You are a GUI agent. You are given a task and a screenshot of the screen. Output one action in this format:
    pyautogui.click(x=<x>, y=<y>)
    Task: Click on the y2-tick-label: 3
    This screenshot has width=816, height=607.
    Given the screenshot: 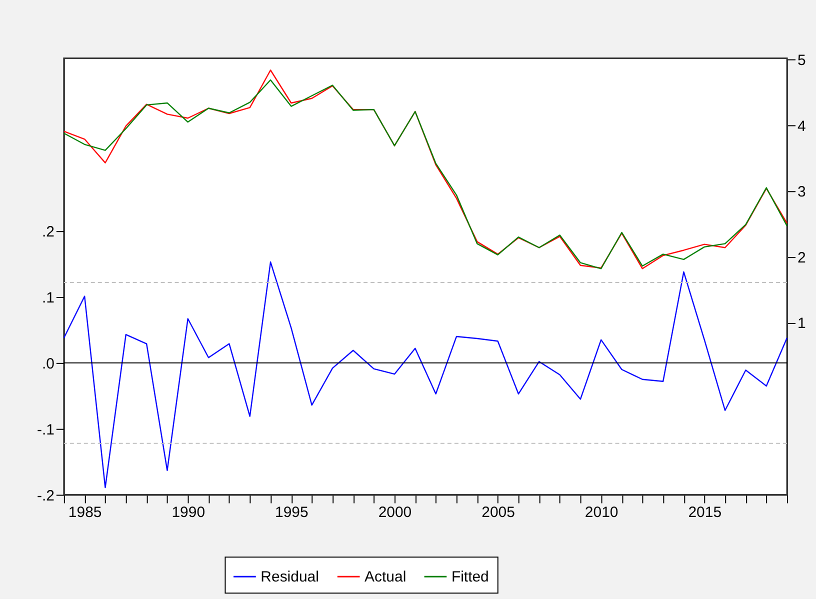 What is the action you would take?
    pyautogui.click(x=802, y=192)
    